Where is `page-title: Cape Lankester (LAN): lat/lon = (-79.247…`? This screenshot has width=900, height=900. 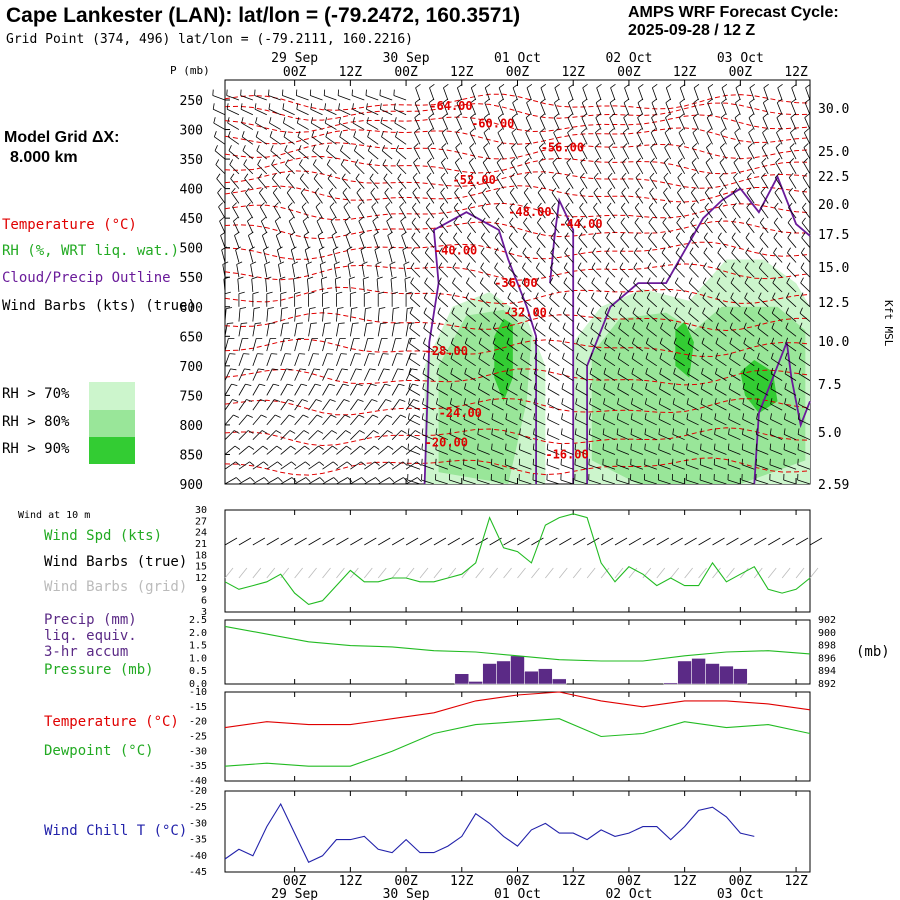 page-title: Cape Lankester (LAN): lat/lon = (-79.247… is located at coordinates (263, 15).